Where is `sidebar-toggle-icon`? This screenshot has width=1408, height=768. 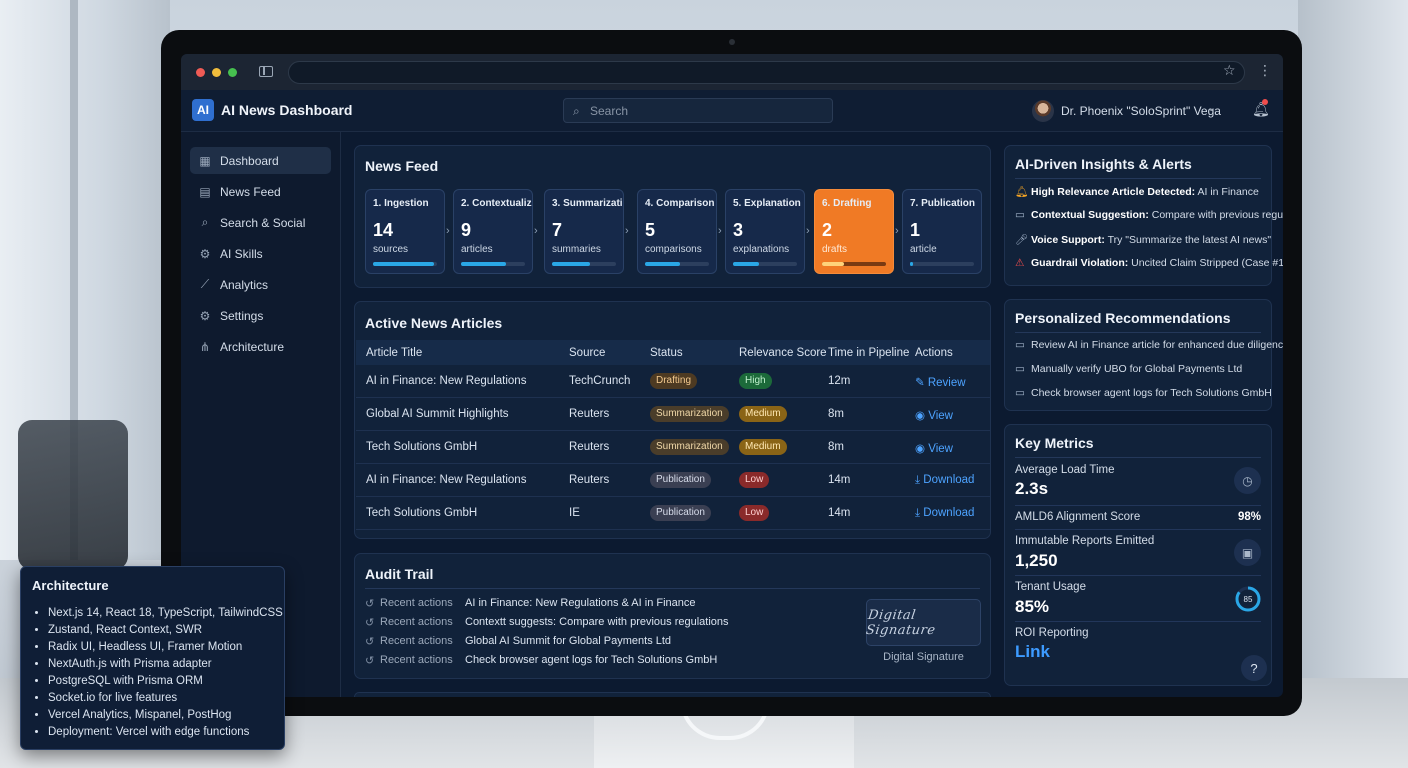 sidebar-toggle-icon is located at coordinates (266, 71).